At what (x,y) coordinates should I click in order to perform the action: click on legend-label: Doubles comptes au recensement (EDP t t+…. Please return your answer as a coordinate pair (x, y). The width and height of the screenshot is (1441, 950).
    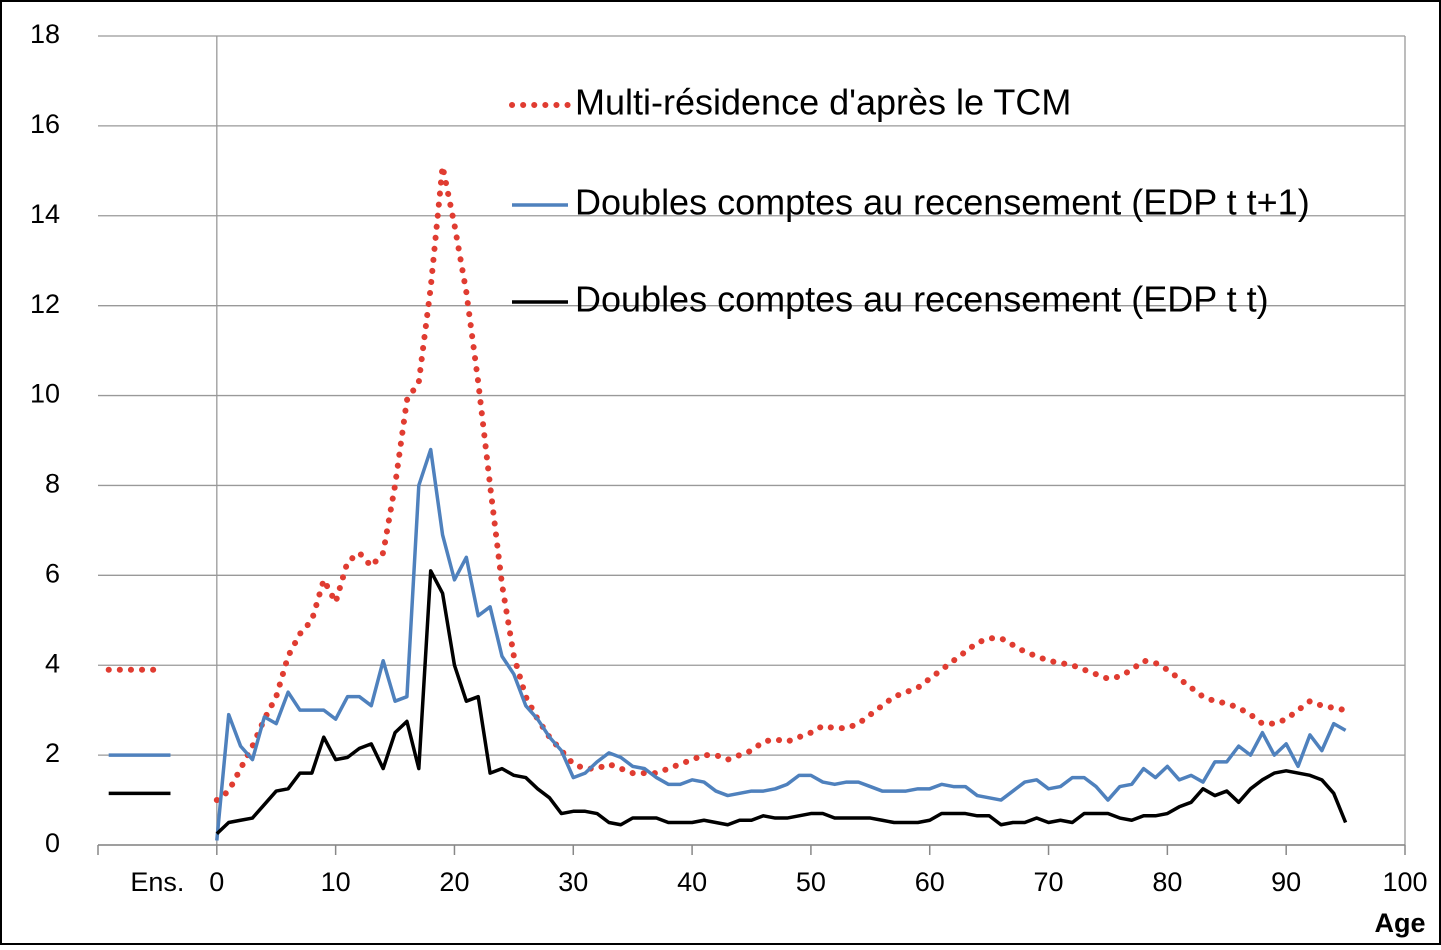
    Looking at the image, I should click on (942, 202).